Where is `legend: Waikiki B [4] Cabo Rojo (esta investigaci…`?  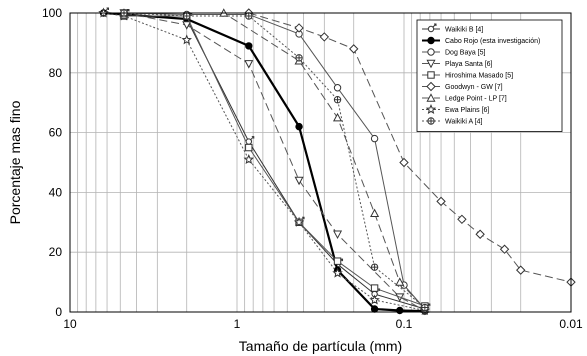 legend: Waikiki B [4] Cabo Rojo (esta investigaci… is located at coordinates (489, 75).